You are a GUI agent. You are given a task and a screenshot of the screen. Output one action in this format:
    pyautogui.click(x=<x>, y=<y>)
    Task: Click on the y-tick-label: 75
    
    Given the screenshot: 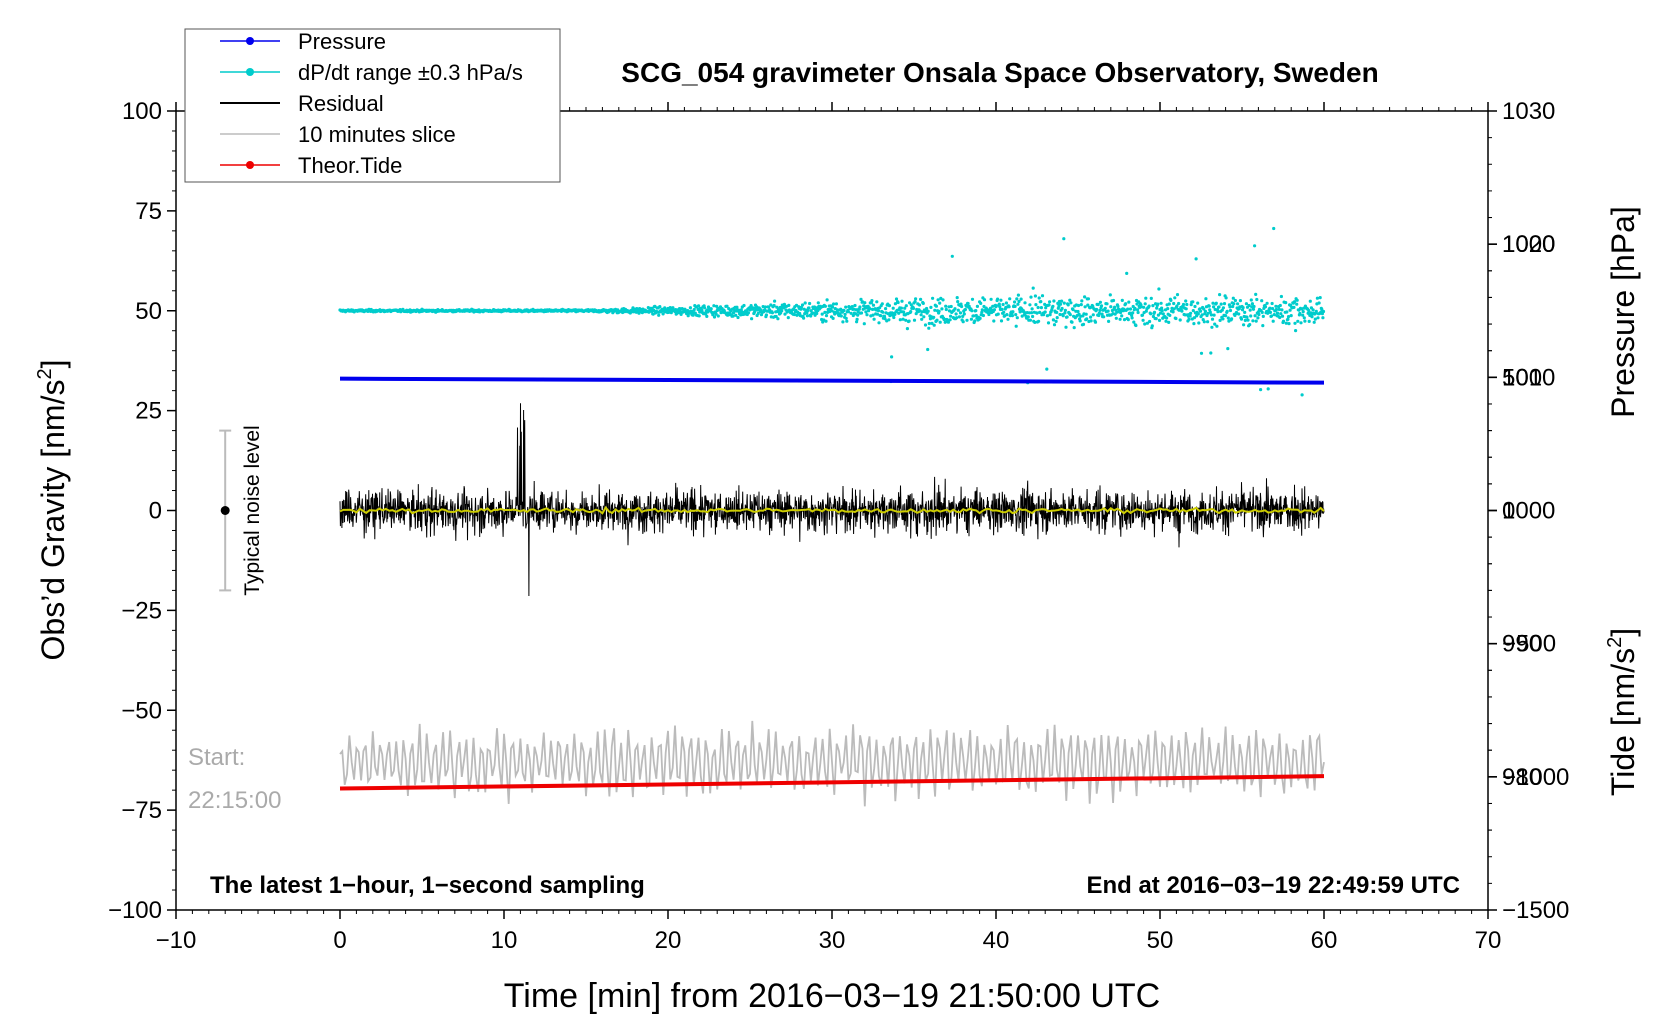 What is the action you would take?
    pyautogui.click(x=148, y=211)
    